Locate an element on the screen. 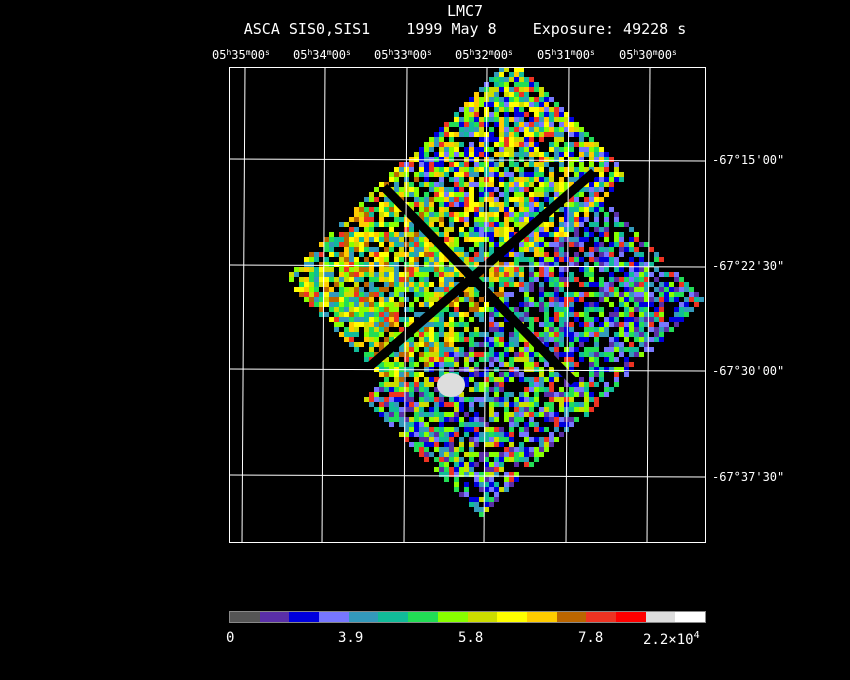 The image size is (850, 680). colorbar is located at coordinates (467, 617).